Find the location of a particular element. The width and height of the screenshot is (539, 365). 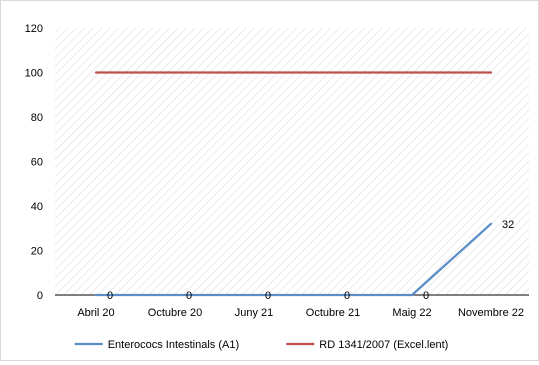

y-tick-label: 0 is located at coordinates (40, 296).